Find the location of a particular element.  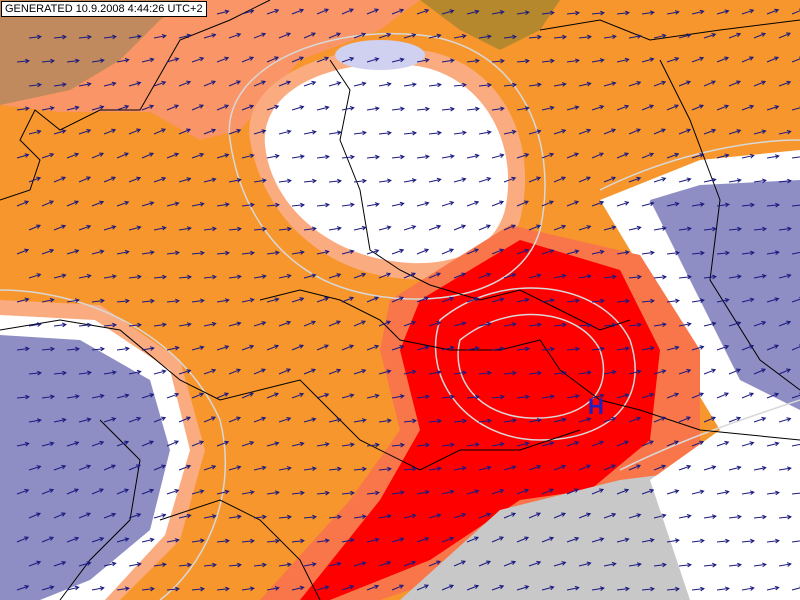

border is located at coordinates (450, 435).